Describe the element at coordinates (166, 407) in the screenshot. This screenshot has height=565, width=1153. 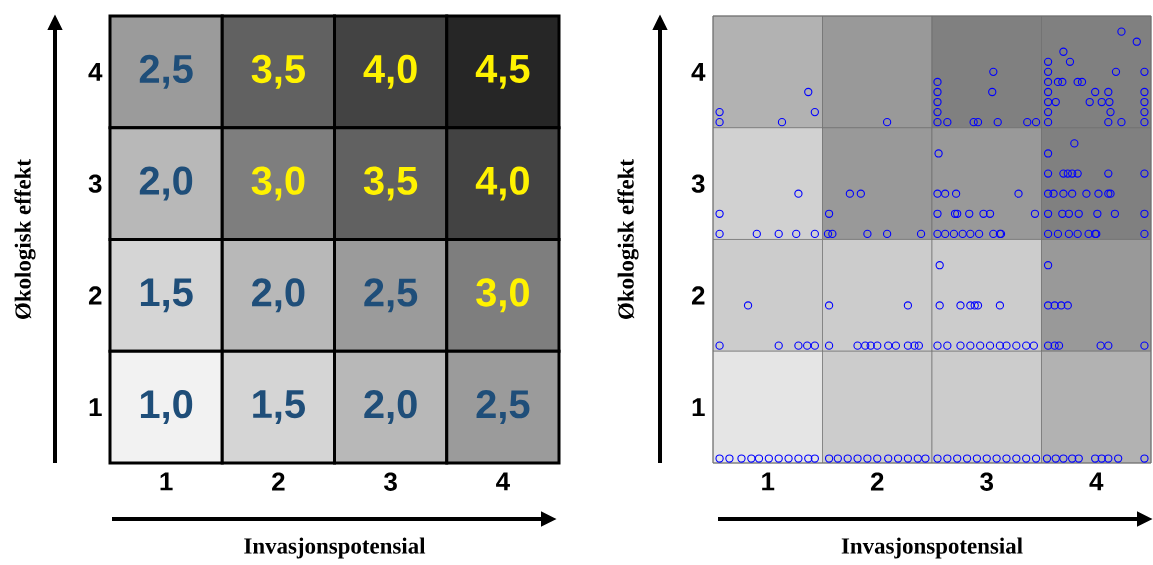
I see `data-label: 1,0` at that location.